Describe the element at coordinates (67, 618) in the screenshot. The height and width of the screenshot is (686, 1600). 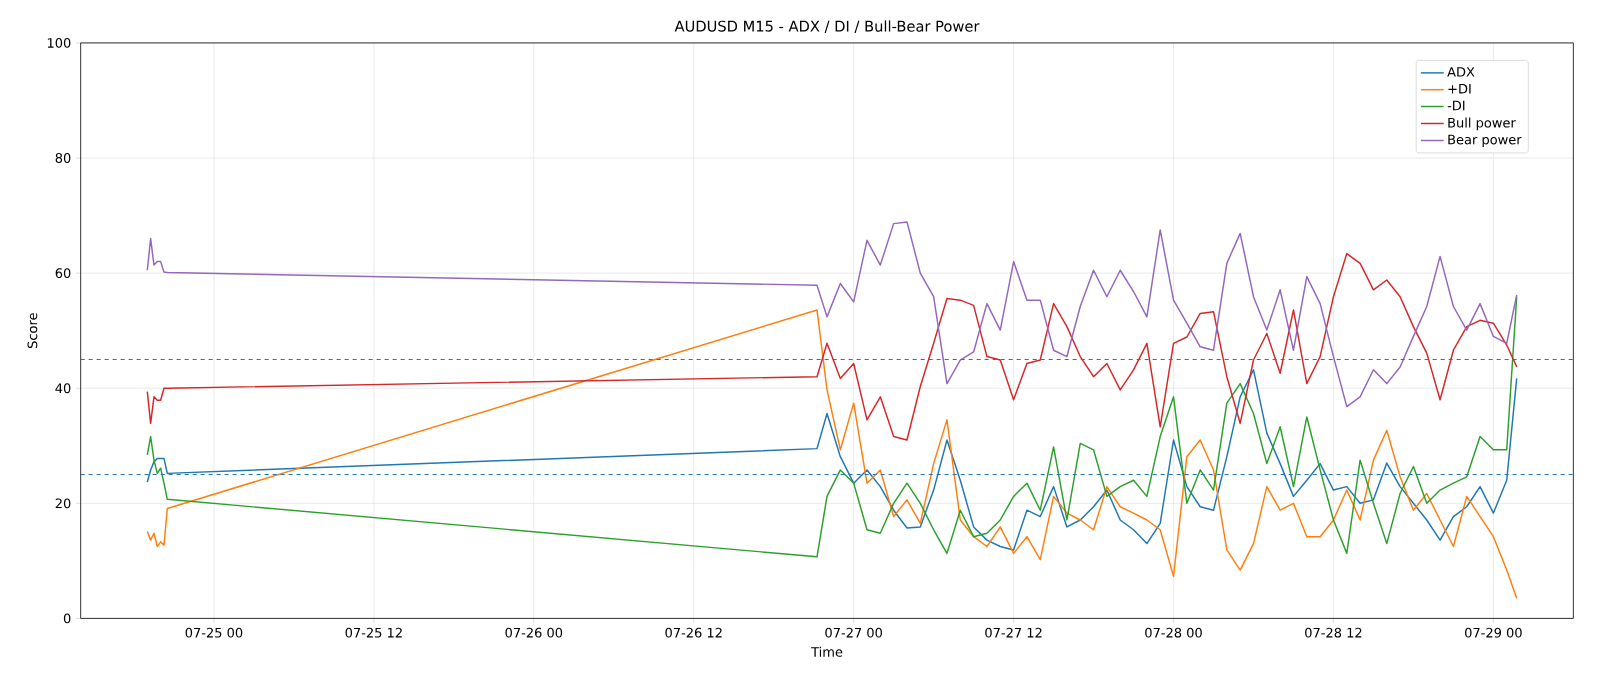
I see `y-tick-label: 0` at that location.